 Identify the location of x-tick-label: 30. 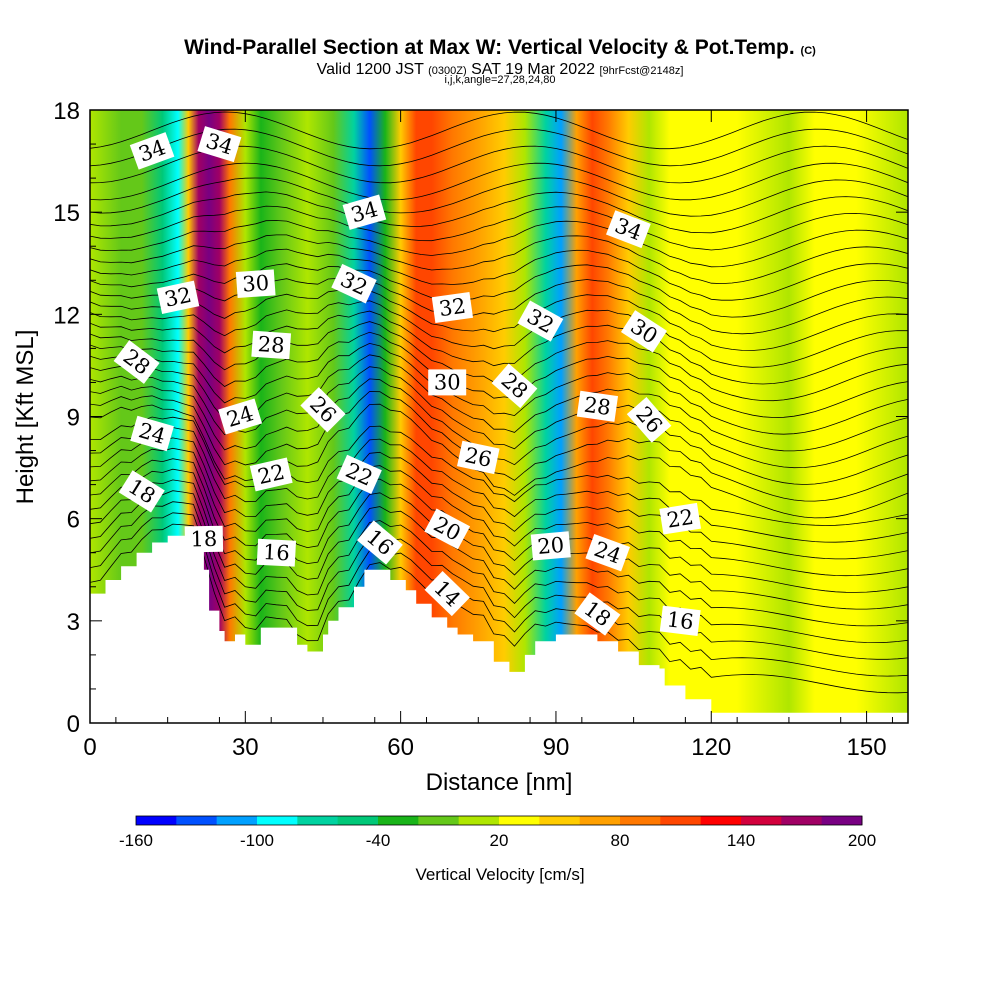
(245, 747).